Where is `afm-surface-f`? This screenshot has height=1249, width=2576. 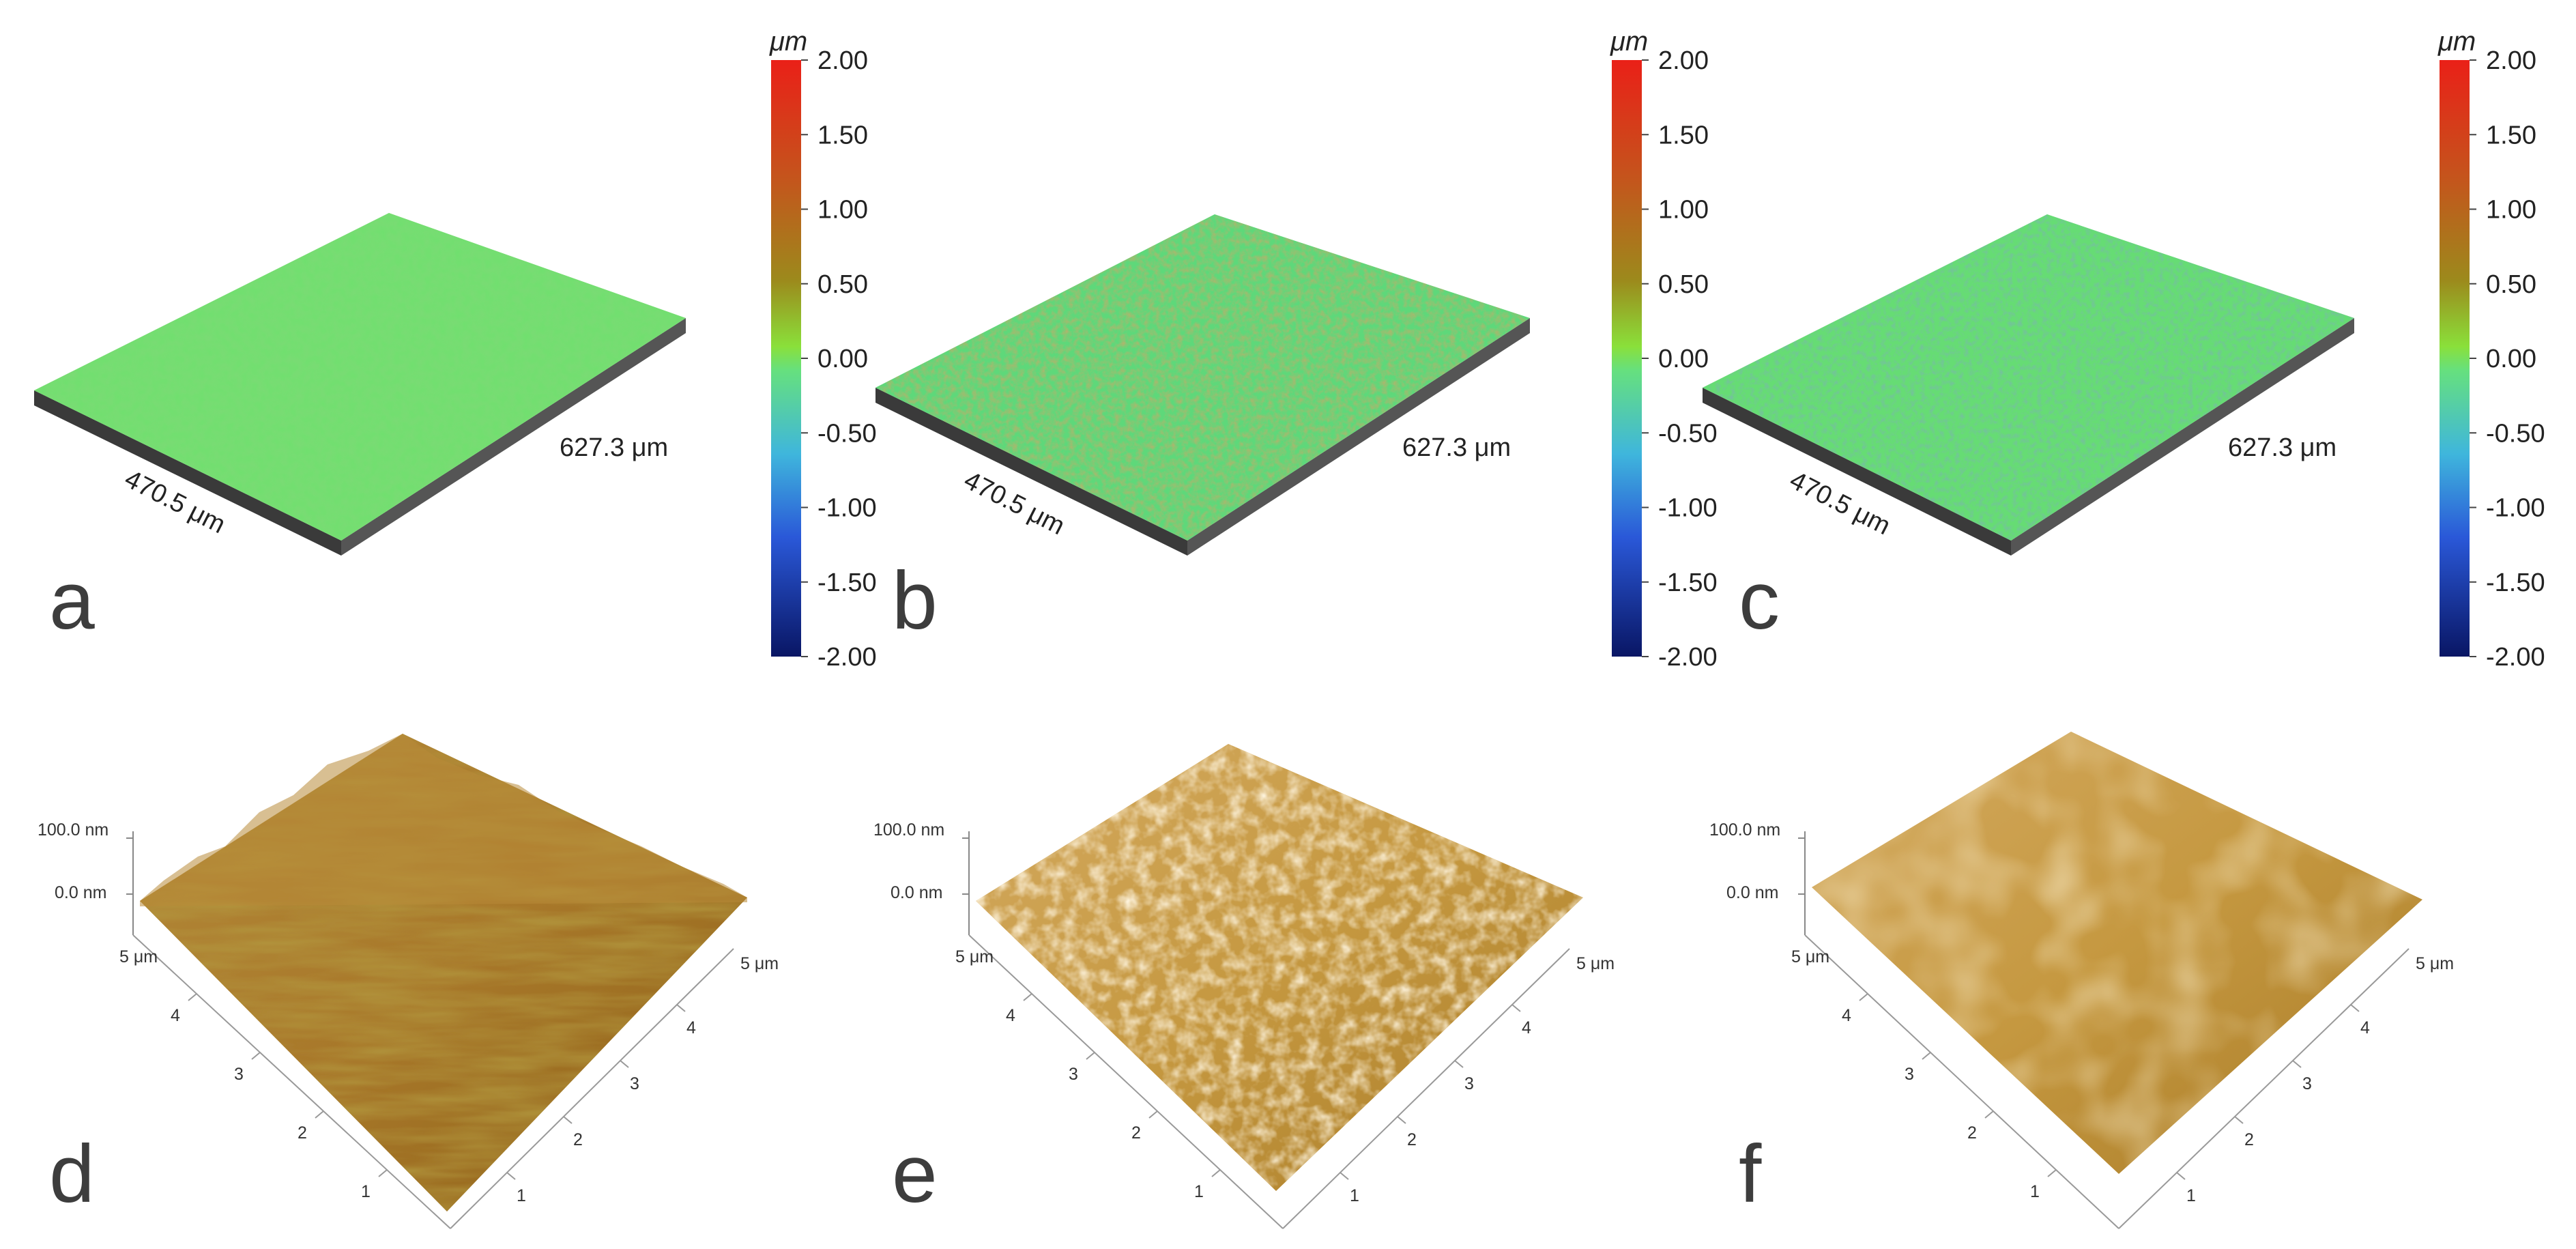
afm-surface-f is located at coordinates (2117, 953).